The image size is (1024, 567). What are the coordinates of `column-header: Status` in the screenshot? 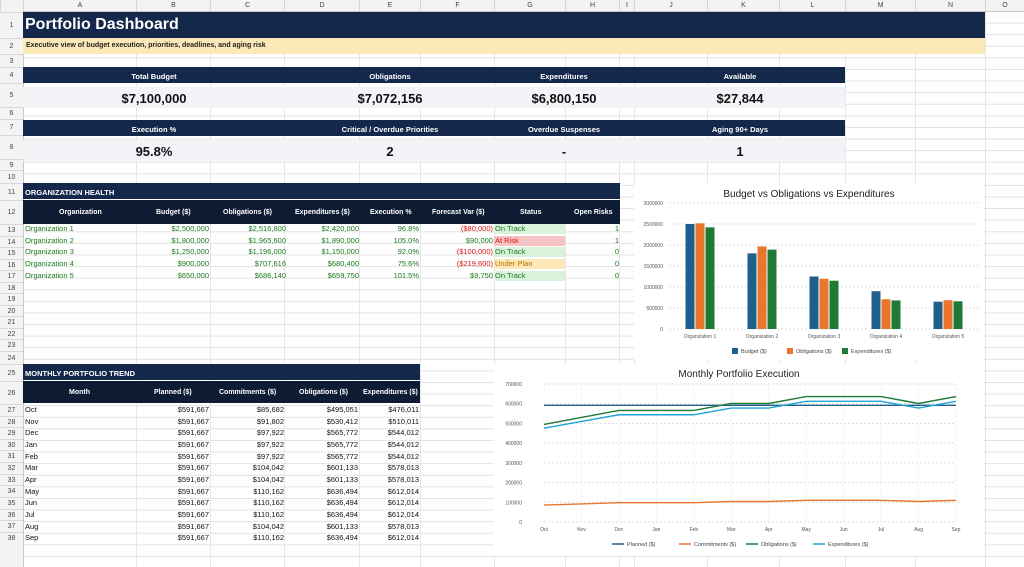 It's located at (531, 212).